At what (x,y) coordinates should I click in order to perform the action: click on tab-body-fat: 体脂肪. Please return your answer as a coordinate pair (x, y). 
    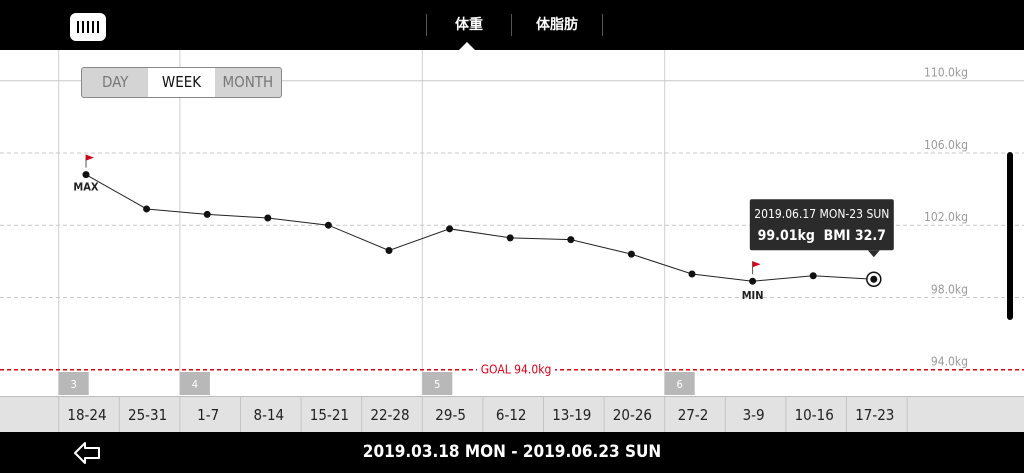
    Looking at the image, I should click on (557, 25).